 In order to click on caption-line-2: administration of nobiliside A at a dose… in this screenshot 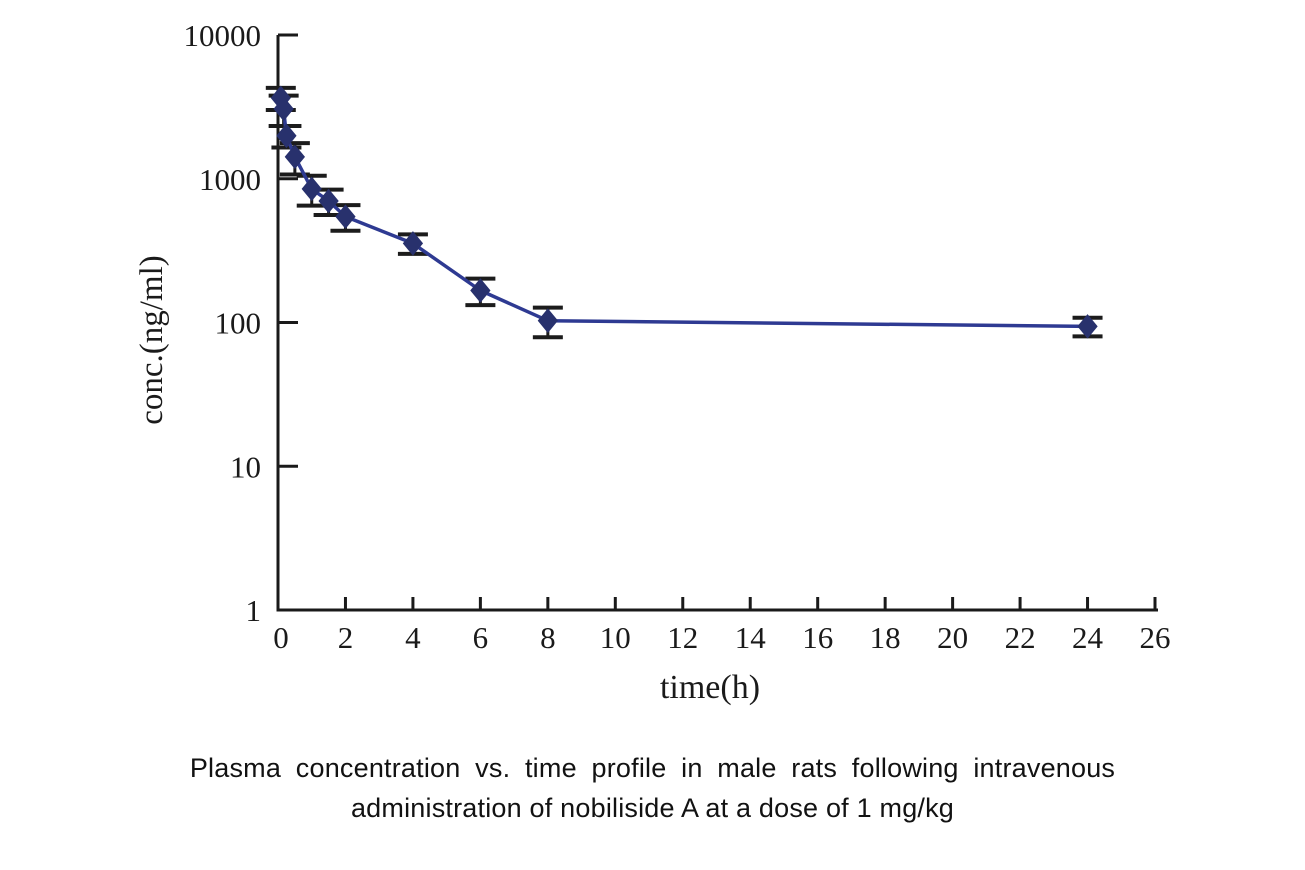, I will do `click(652, 808)`.